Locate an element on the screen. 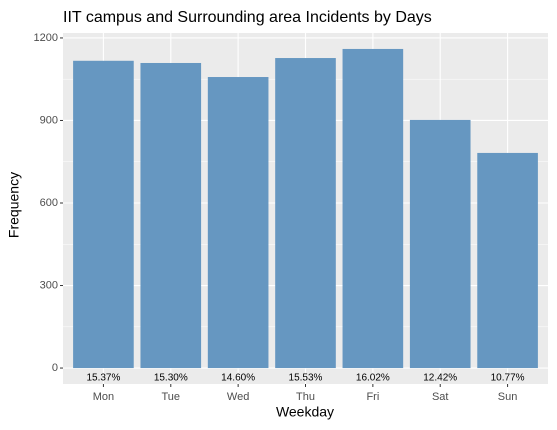  percent-label: 12.42% is located at coordinates (440, 378).